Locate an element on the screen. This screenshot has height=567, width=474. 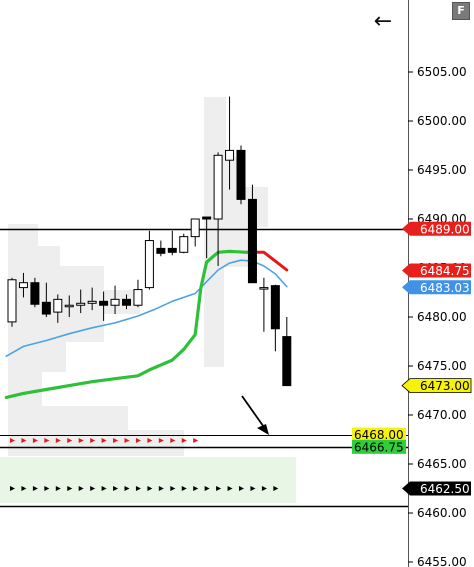
price-tag-tag_6473: 6473.00 is located at coordinates (436, 386).